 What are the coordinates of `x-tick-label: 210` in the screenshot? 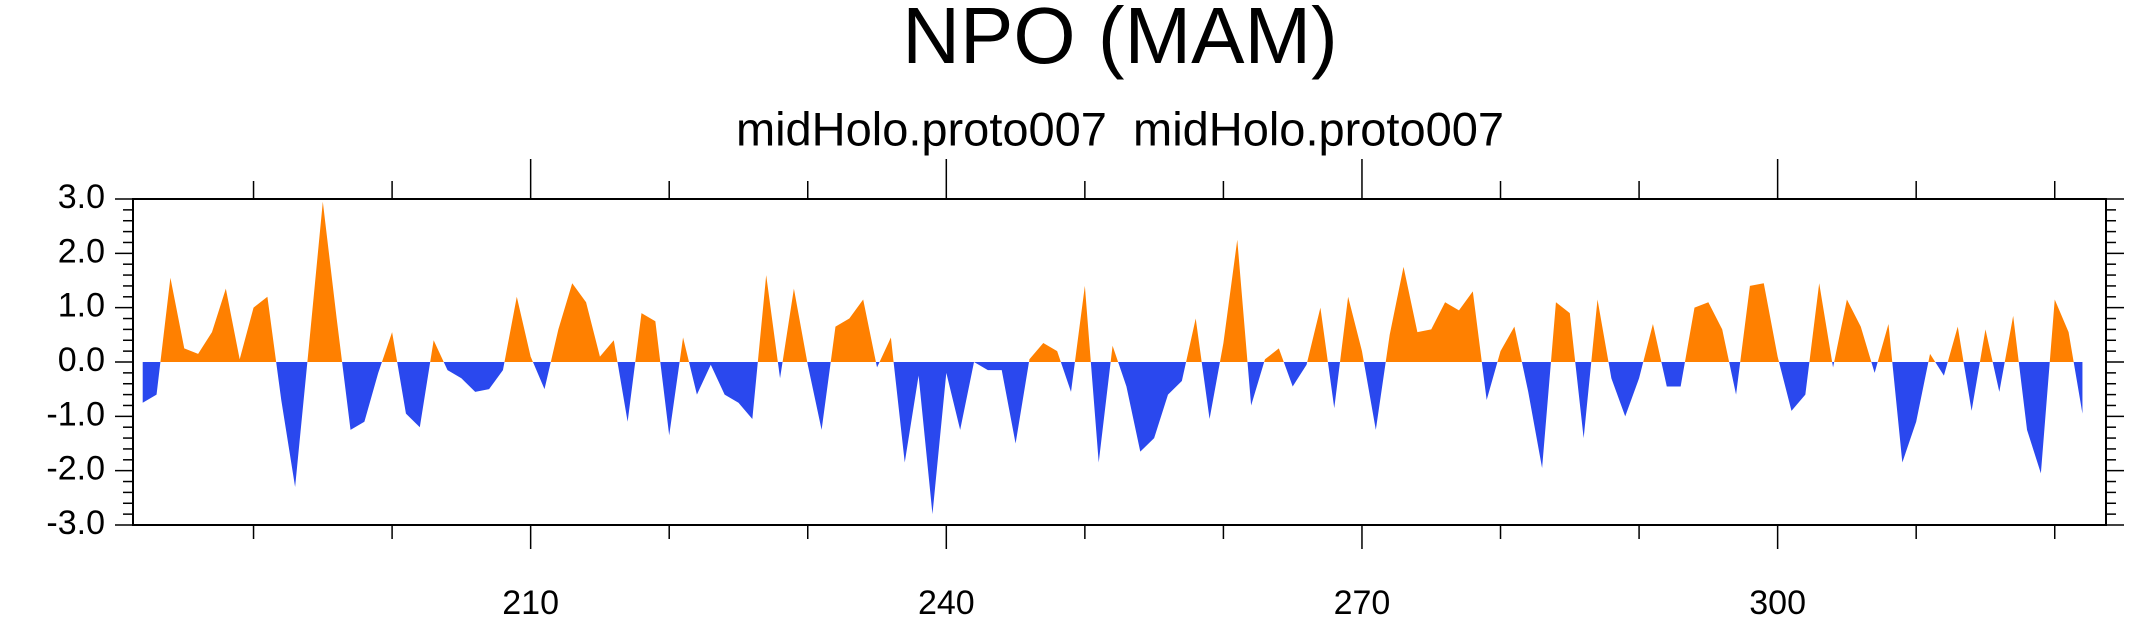 It's located at (530, 603).